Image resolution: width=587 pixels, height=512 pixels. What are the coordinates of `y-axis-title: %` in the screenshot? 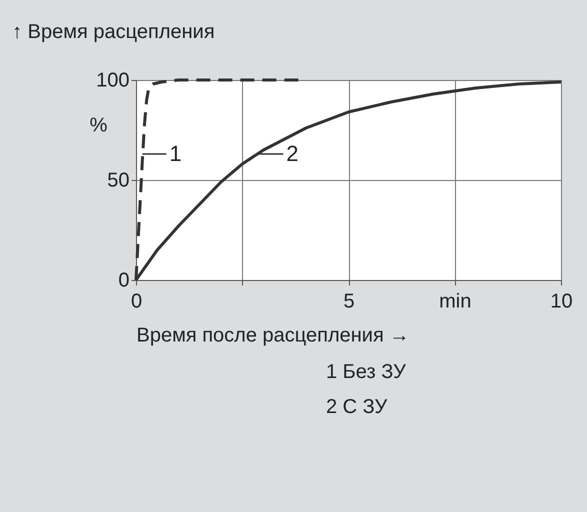 It's located at (99, 125).